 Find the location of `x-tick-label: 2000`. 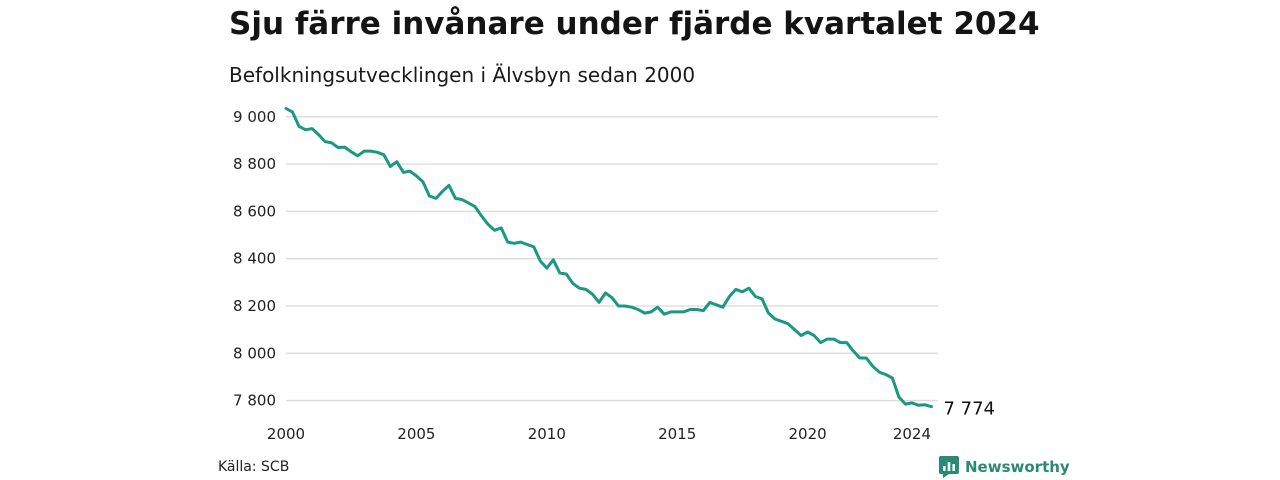

x-tick-label: 2000 is located at coordinates (286, 434).